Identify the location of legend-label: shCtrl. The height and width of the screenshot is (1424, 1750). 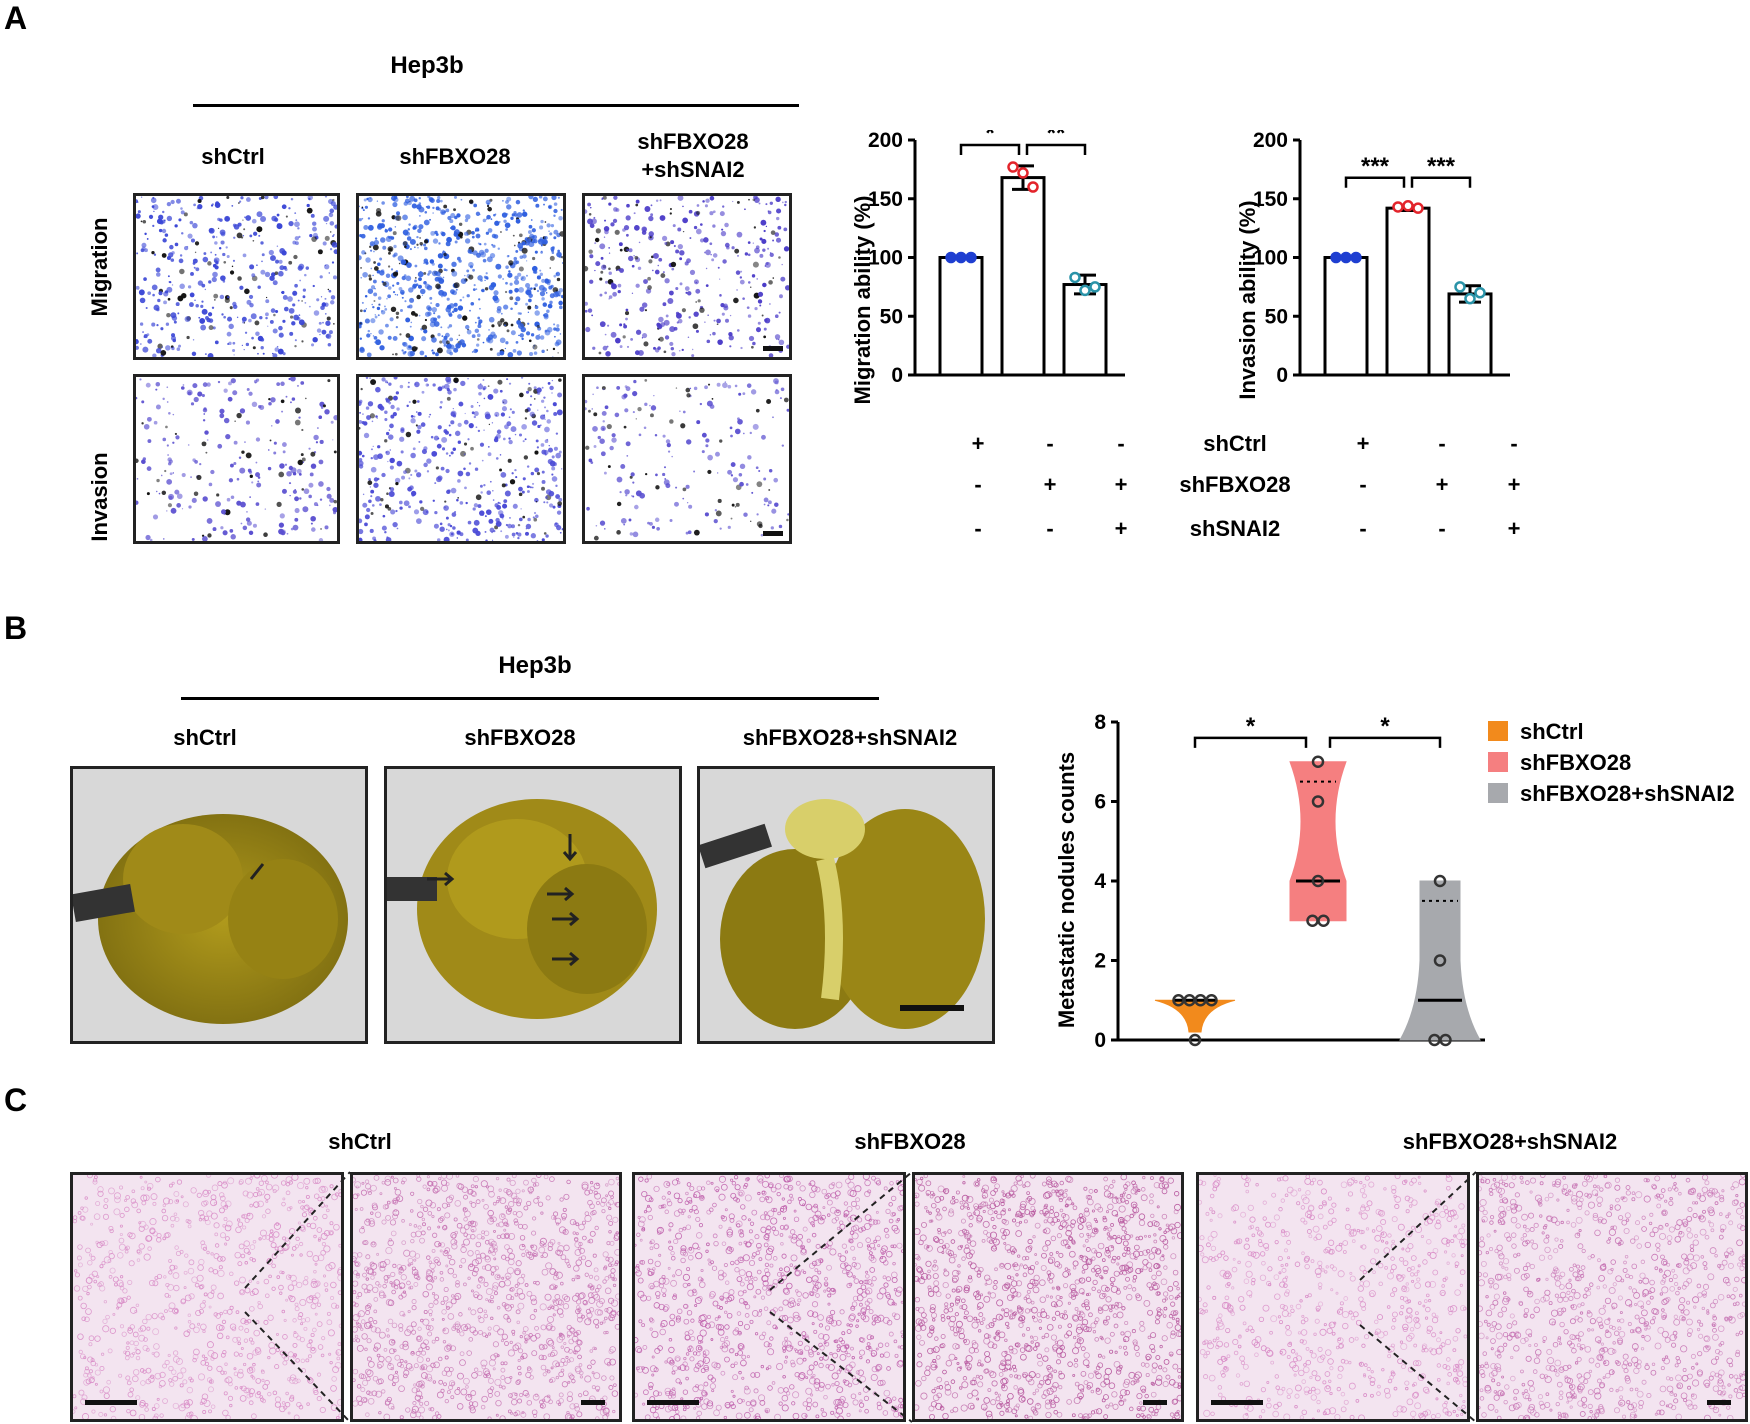
(1552, 731).